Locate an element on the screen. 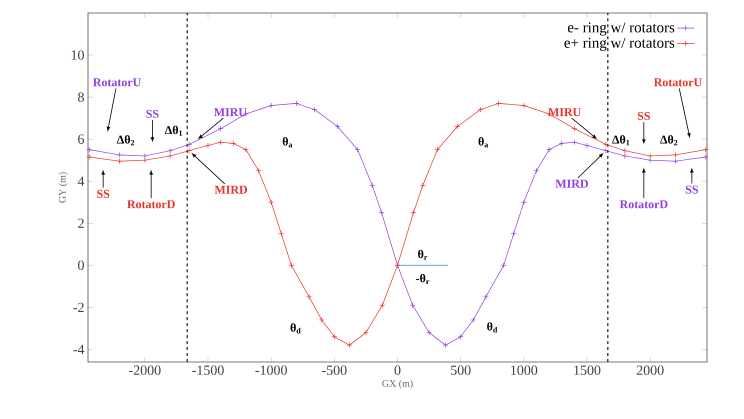 Image resolution: width=744 pixels, height=419 pixels. x-axis-title: GX (m) is located at coordinates (397, 384).